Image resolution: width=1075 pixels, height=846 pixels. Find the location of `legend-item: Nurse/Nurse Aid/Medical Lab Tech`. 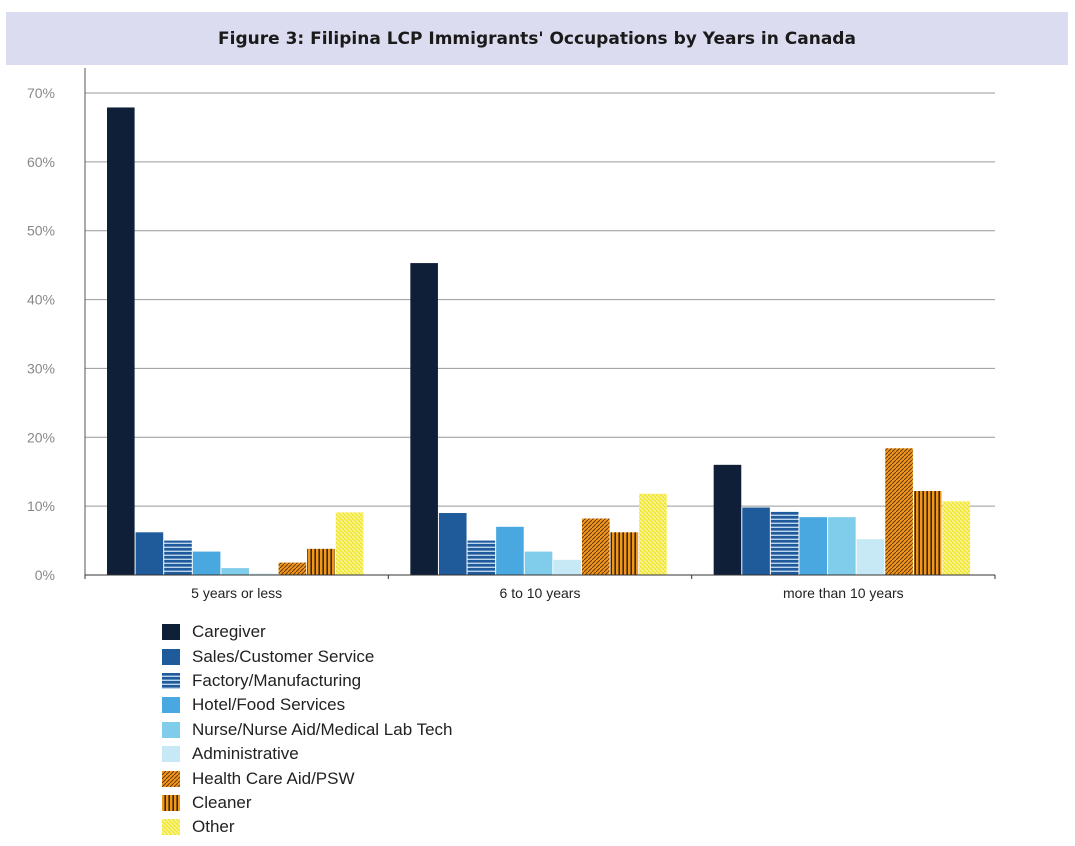

legend-item: Nurse/Nurse Aid/Medical Lab Tech is located at coordinates (307, 730).